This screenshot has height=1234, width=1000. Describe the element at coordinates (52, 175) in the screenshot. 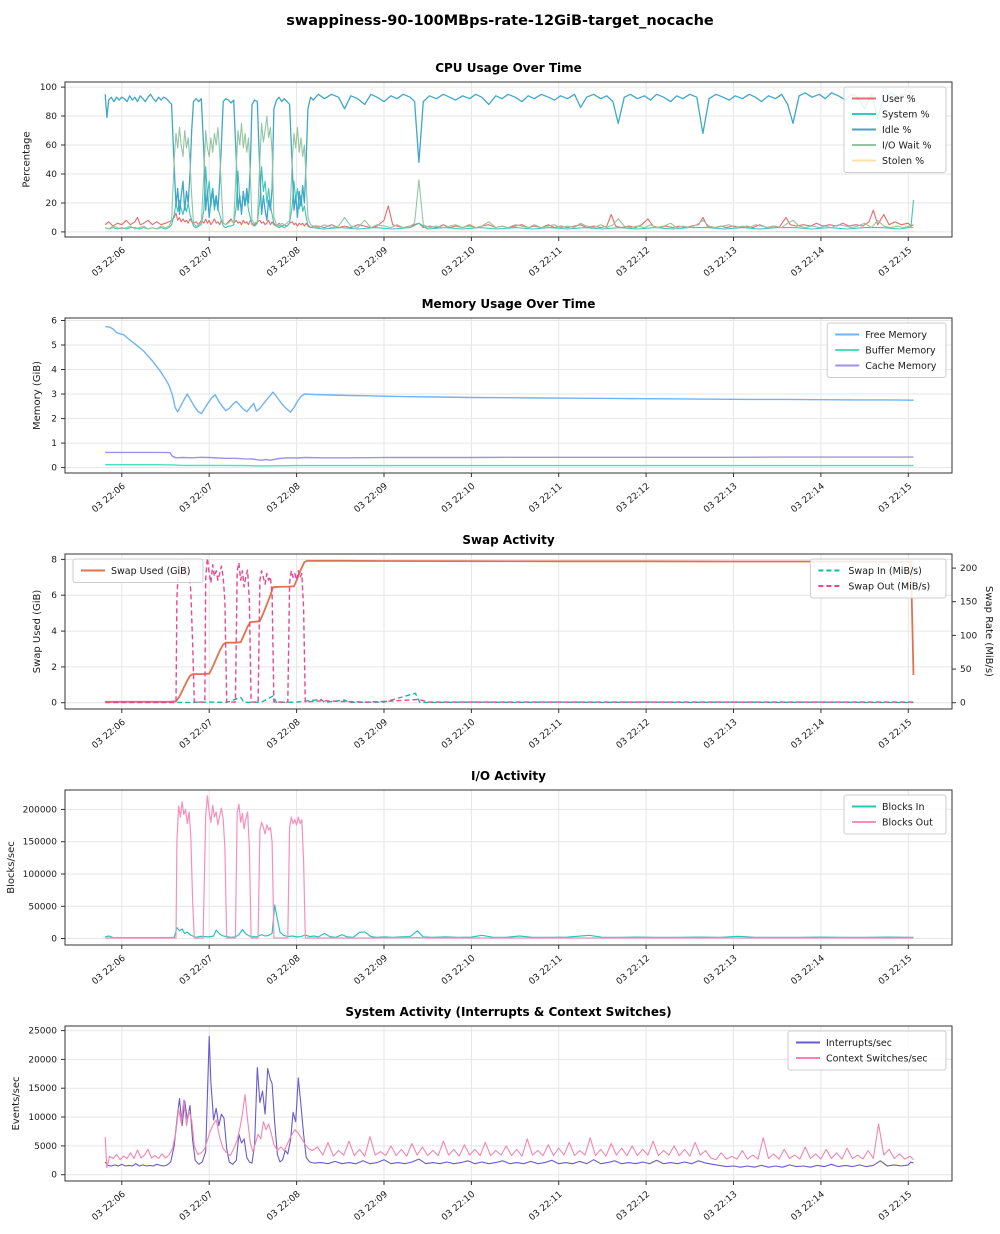

I see `y-tick-label: 40` at that location.